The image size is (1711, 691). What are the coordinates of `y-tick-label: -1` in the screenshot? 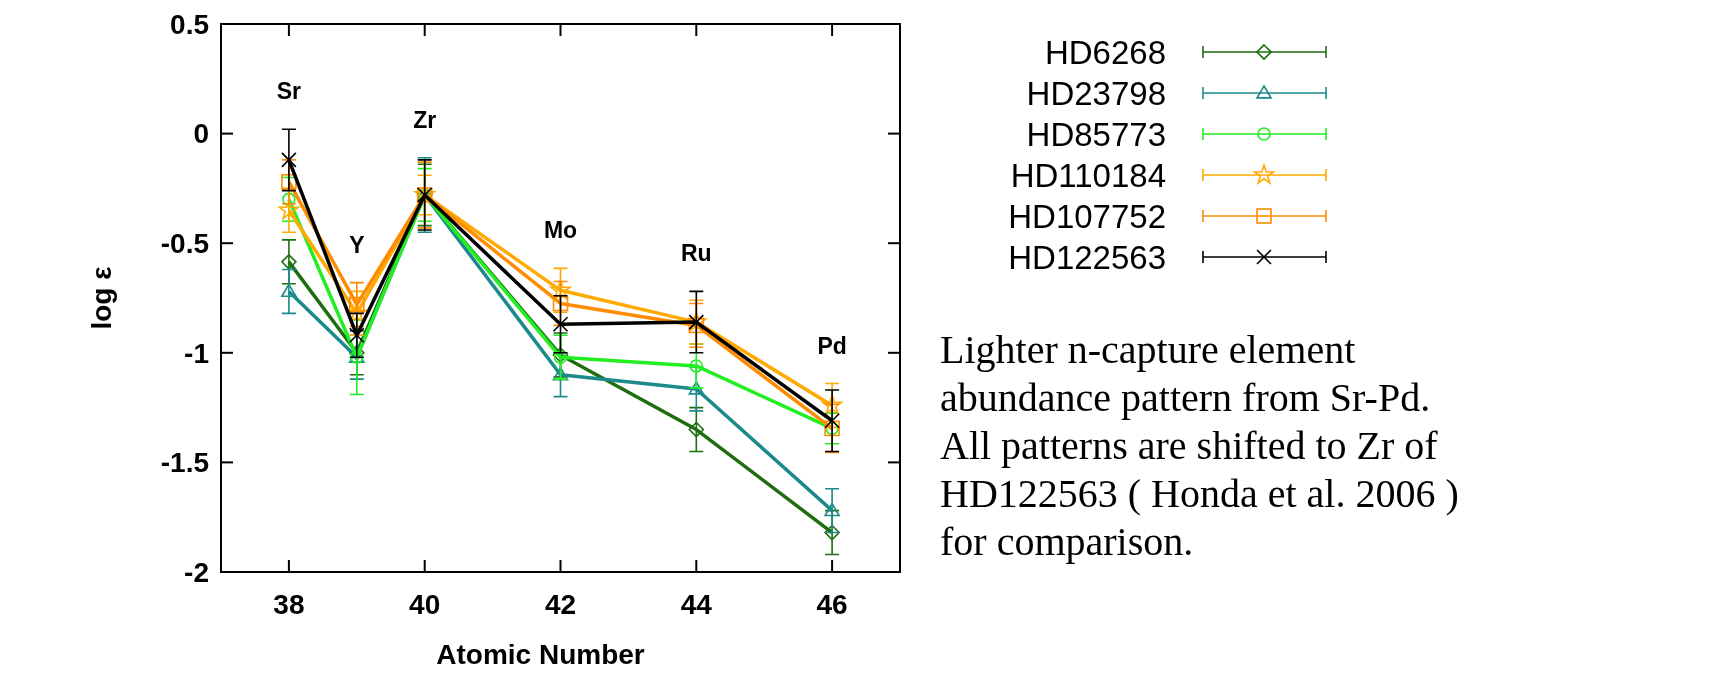 It's located at (196, 353).